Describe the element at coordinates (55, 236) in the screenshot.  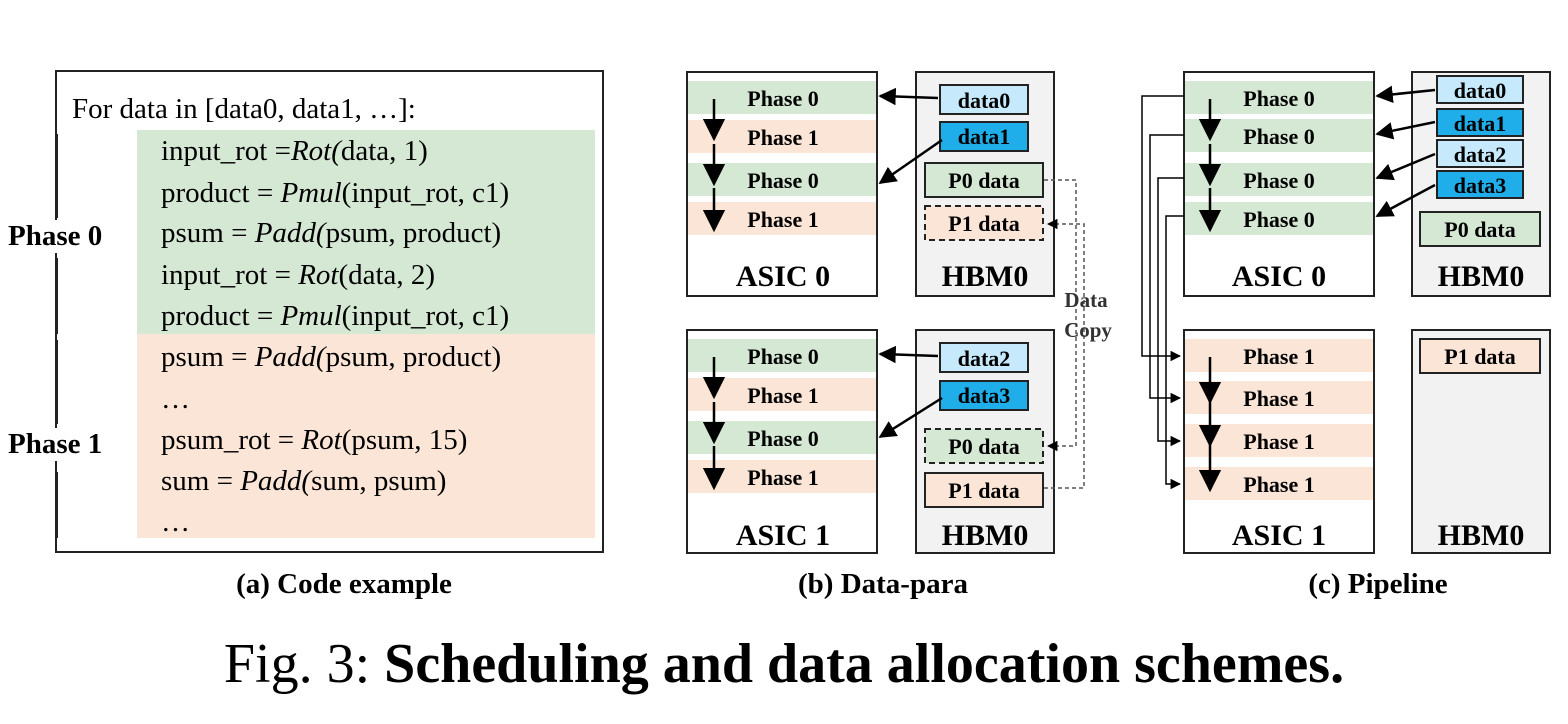
I see `phase0-label: Phase 0` at that location.